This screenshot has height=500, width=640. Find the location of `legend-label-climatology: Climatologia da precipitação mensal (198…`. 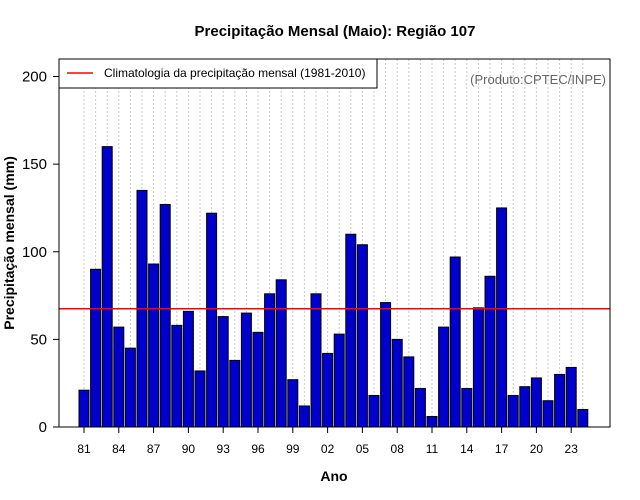

legend-label-climatology: Climatologia da precipitação mensal (198… is located at coordinates (234, 73).